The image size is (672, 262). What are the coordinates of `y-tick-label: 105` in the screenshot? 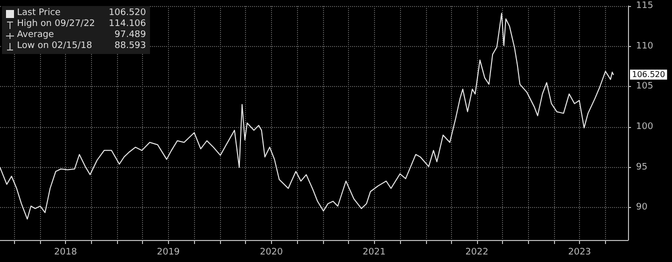 It's located at (645, 87).